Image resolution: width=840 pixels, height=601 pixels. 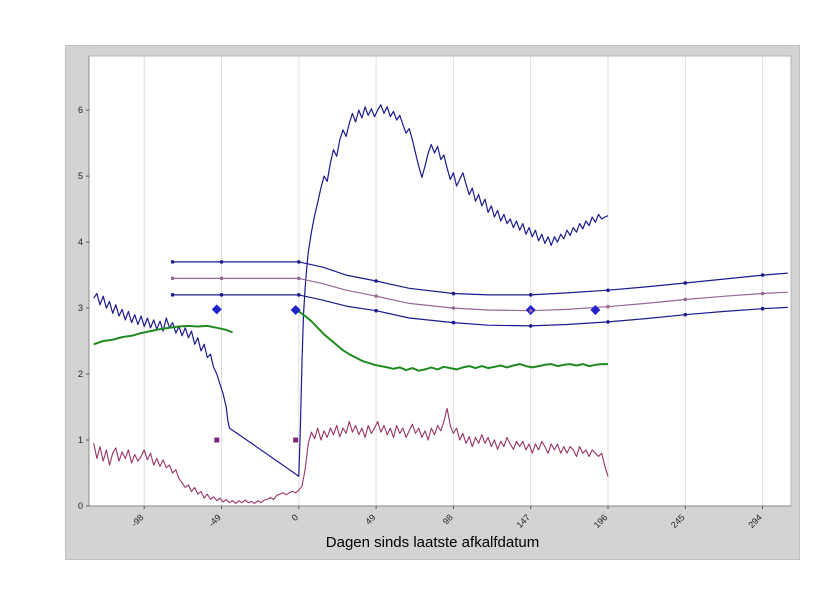 What do you see at coordinates (432, 542) in the screenshot?
I see `x-axis-title: Dagen sinds laatste afkalfdatum` at bounding box center [432, 542].